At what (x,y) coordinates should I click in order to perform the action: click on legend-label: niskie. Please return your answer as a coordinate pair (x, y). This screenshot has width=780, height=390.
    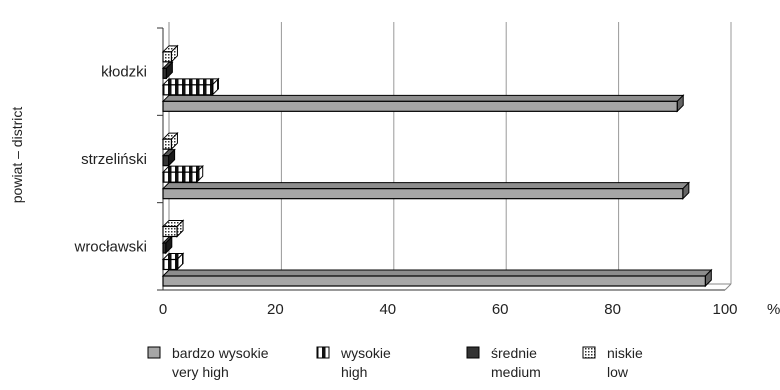
    Looking at the image, I should click on (625, 353).